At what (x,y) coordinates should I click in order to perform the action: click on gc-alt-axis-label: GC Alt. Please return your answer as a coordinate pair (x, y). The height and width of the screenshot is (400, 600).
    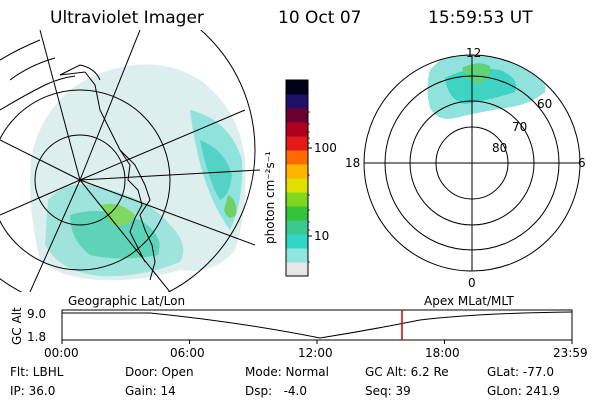
    Looking at the image, I should click on (17, 326).